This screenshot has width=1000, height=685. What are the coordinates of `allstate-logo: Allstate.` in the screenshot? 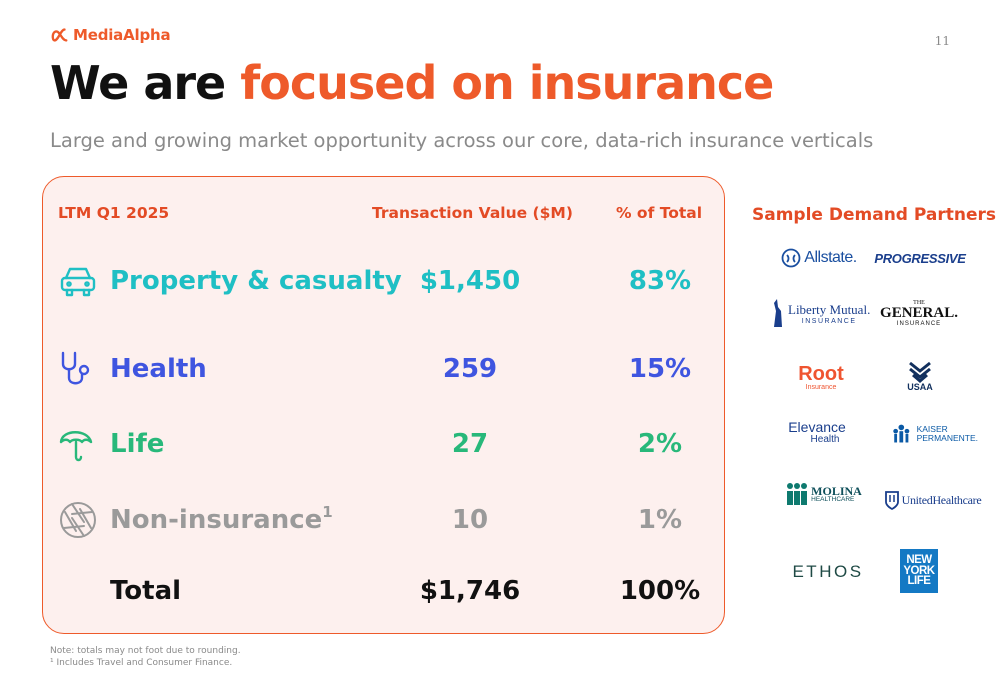 It's located at (819, 258).